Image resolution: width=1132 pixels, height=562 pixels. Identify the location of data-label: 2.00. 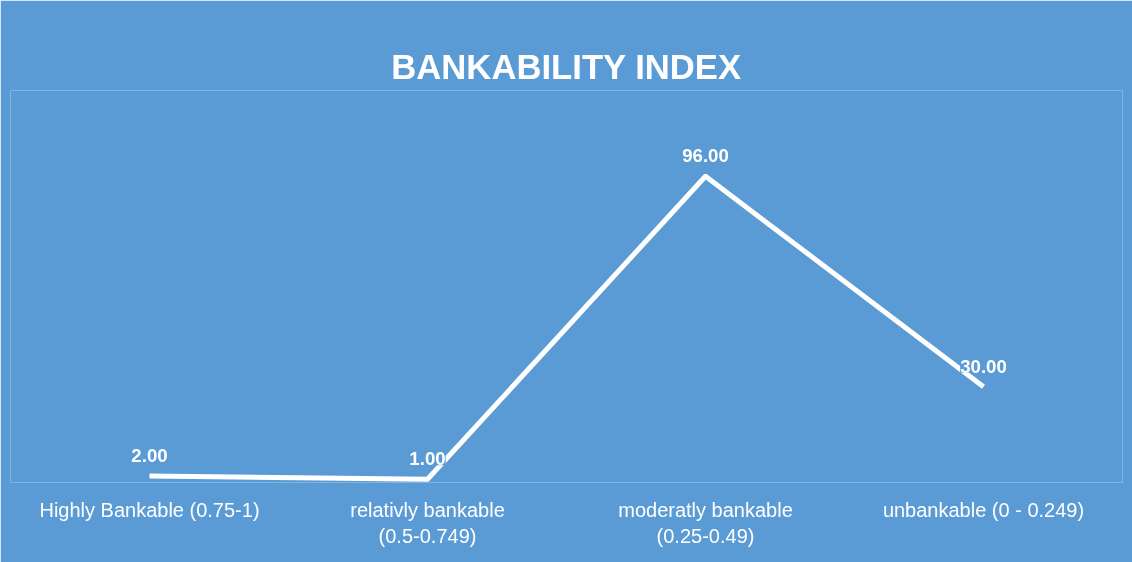
(149, 456).